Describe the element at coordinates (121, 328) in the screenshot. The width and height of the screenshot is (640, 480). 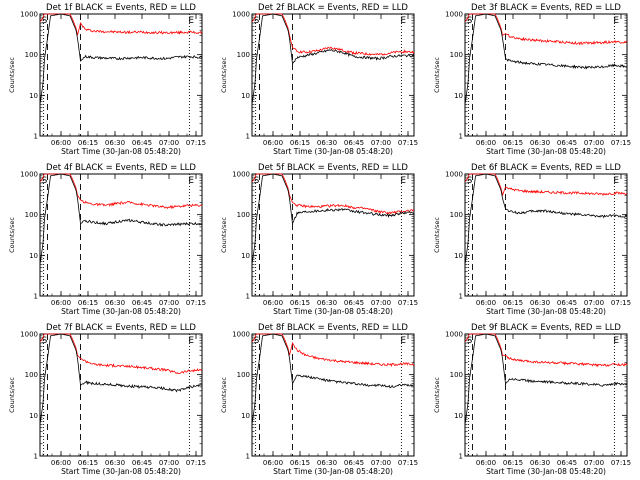
I see `chart-title: Det 7f BLACK = Events, RED = LLD` at that location.